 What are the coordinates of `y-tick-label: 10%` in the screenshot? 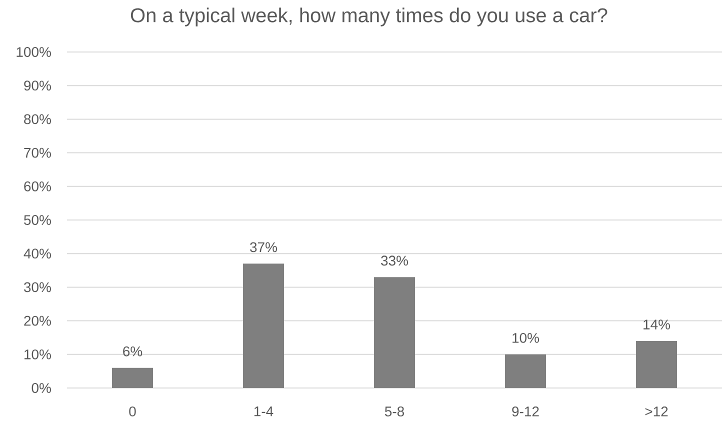 It's located at (37, 354).